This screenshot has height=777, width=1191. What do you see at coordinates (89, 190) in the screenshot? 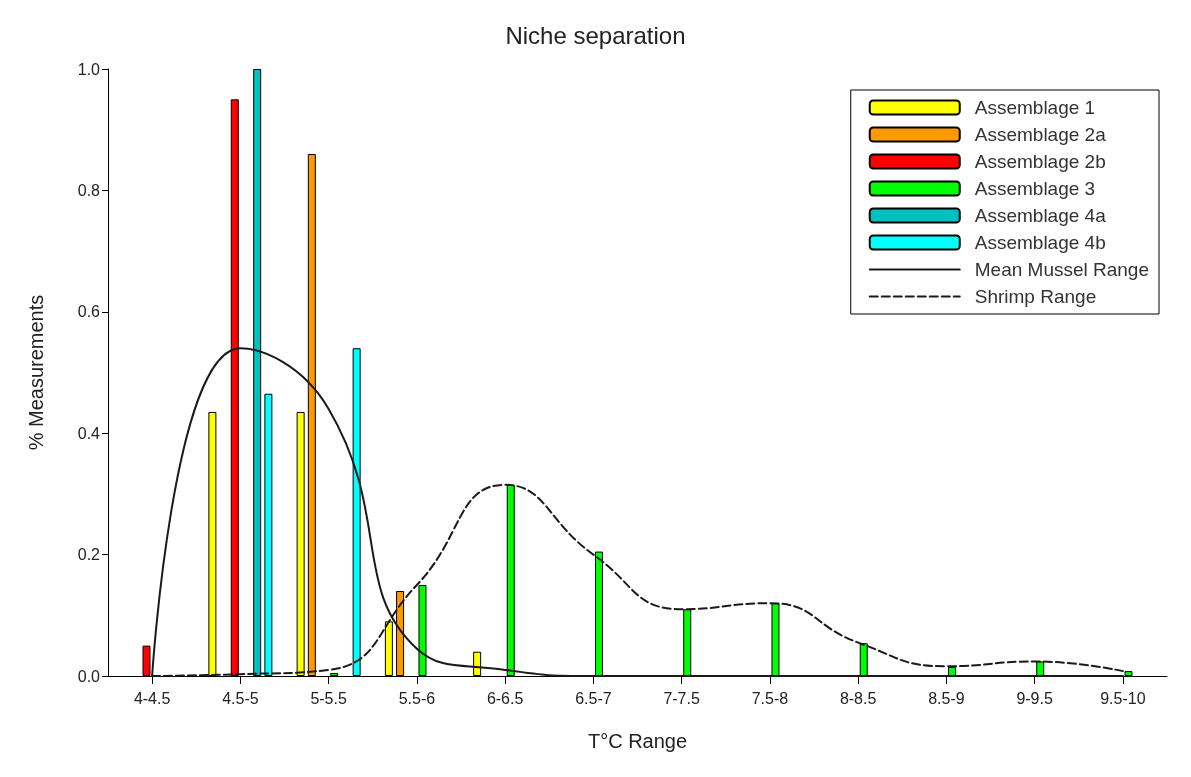
I see `y-tick-label: 0.8` at bounding box center [89, 190].